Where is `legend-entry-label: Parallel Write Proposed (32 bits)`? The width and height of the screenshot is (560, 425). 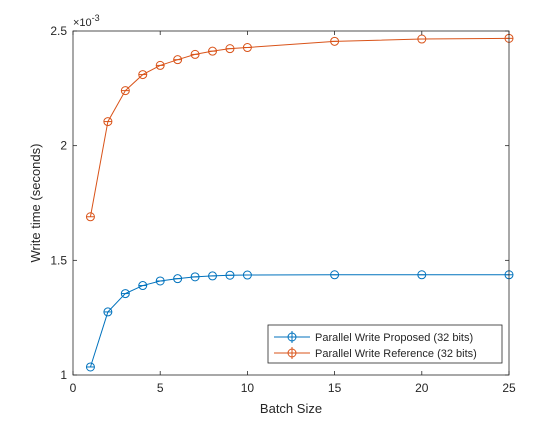 legend-entry-label: Parallel Write Proposed (32 bits) is located at coordinates (394, 338).